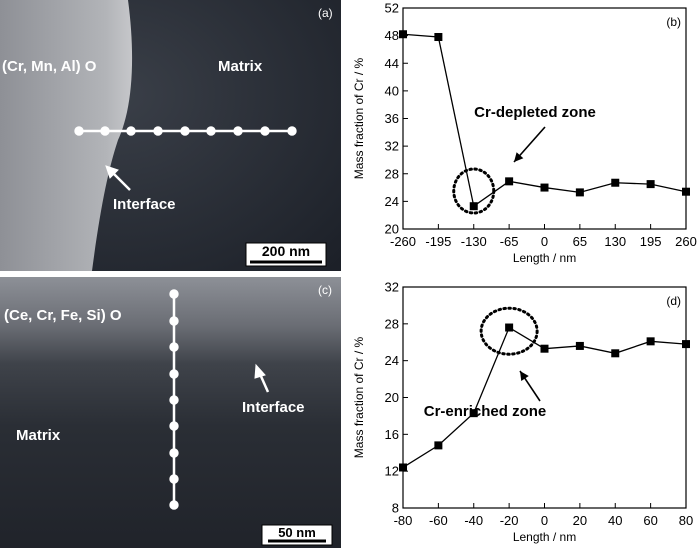  I want to click on y-tick-label: 40, so click(392, 90).